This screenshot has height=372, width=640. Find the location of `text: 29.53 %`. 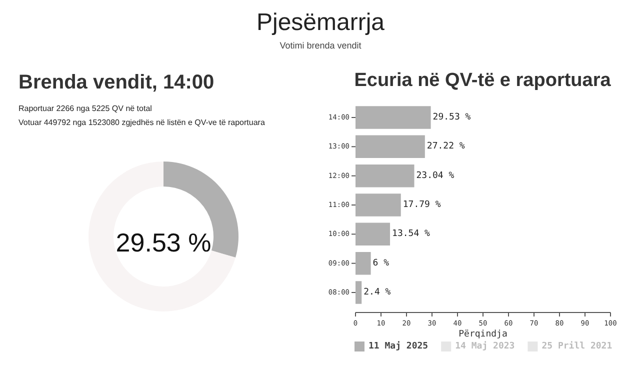

text: 29.53 % is located at coordinates (164, 243).